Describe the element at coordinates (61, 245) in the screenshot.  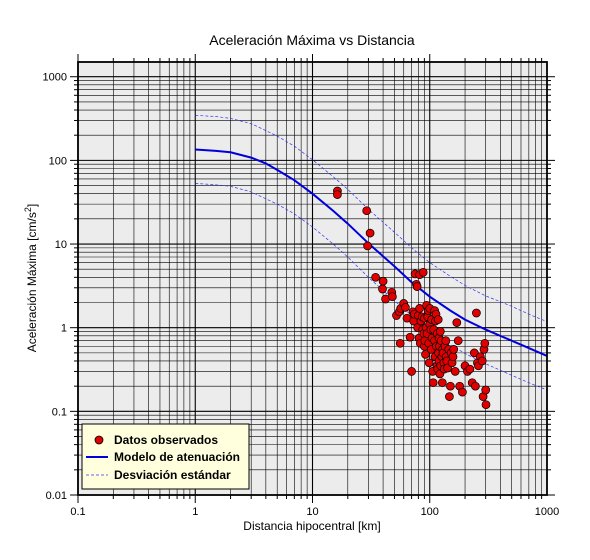
I see `y-tick-label: 10` at that location.